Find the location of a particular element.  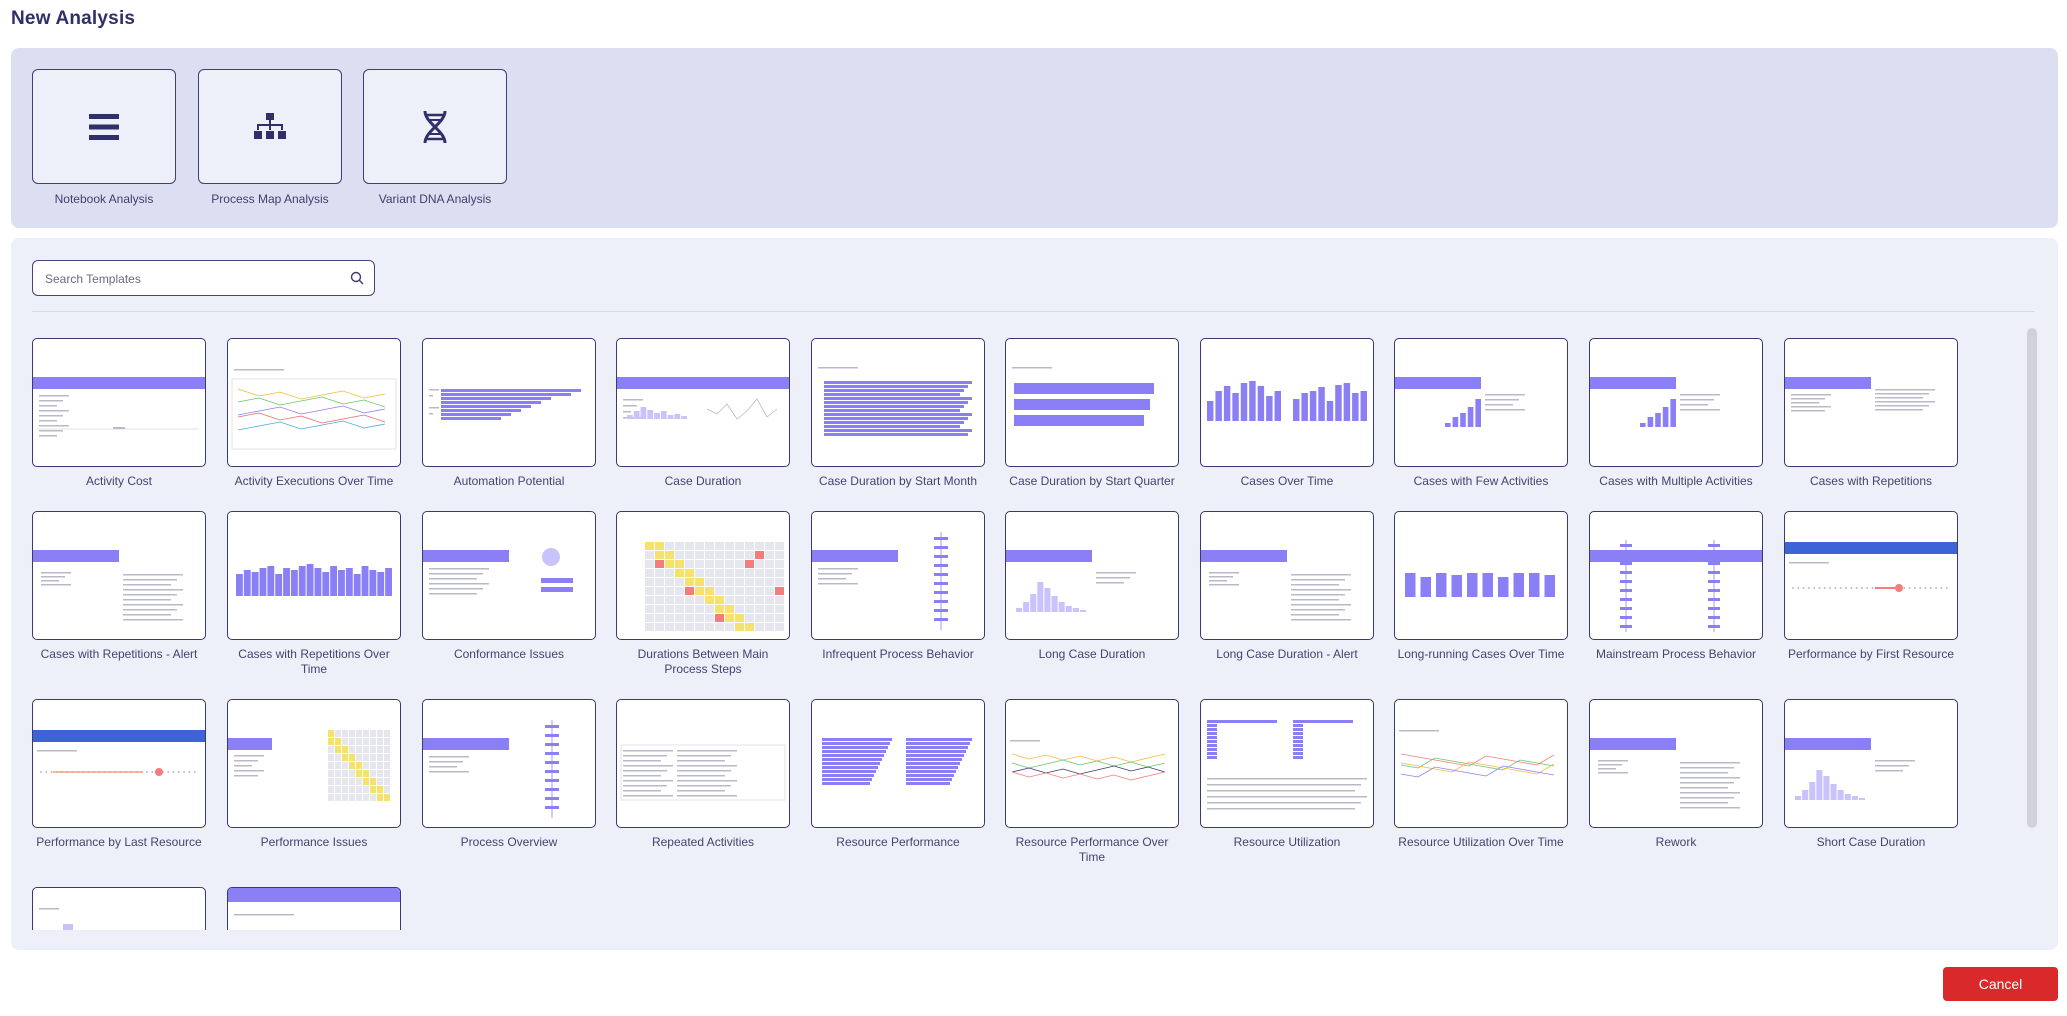

template-card: Case Duration by Start Month is located at coordinates (898, 413).